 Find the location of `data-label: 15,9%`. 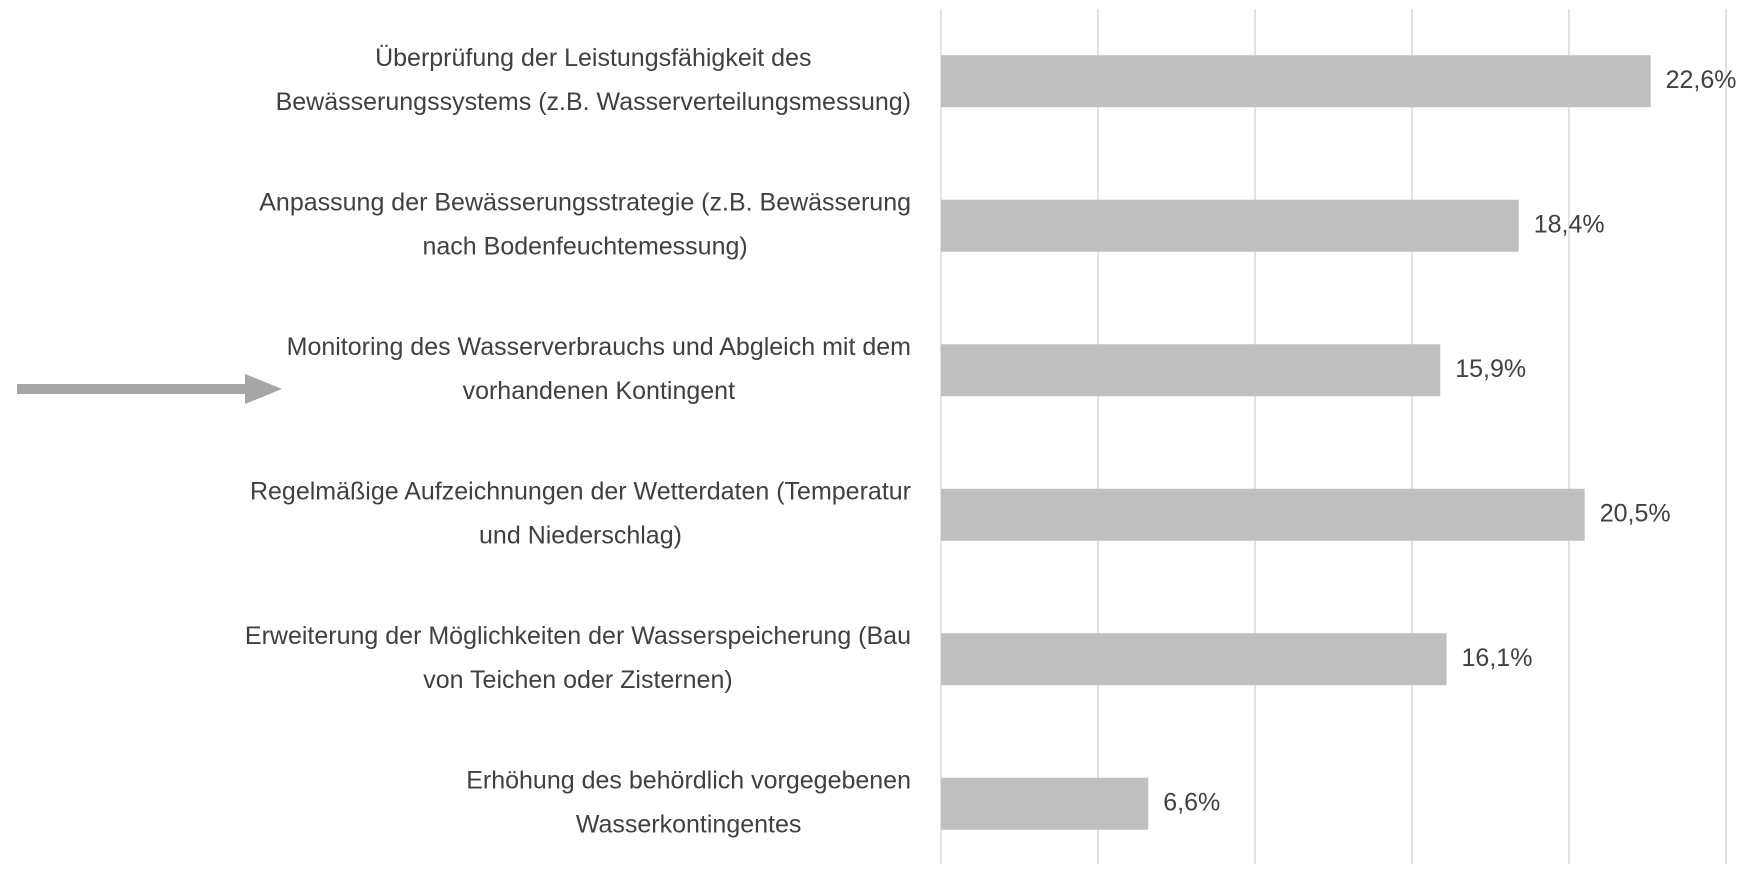

data-label: 15,9% is located at coordinates (1490, 369).